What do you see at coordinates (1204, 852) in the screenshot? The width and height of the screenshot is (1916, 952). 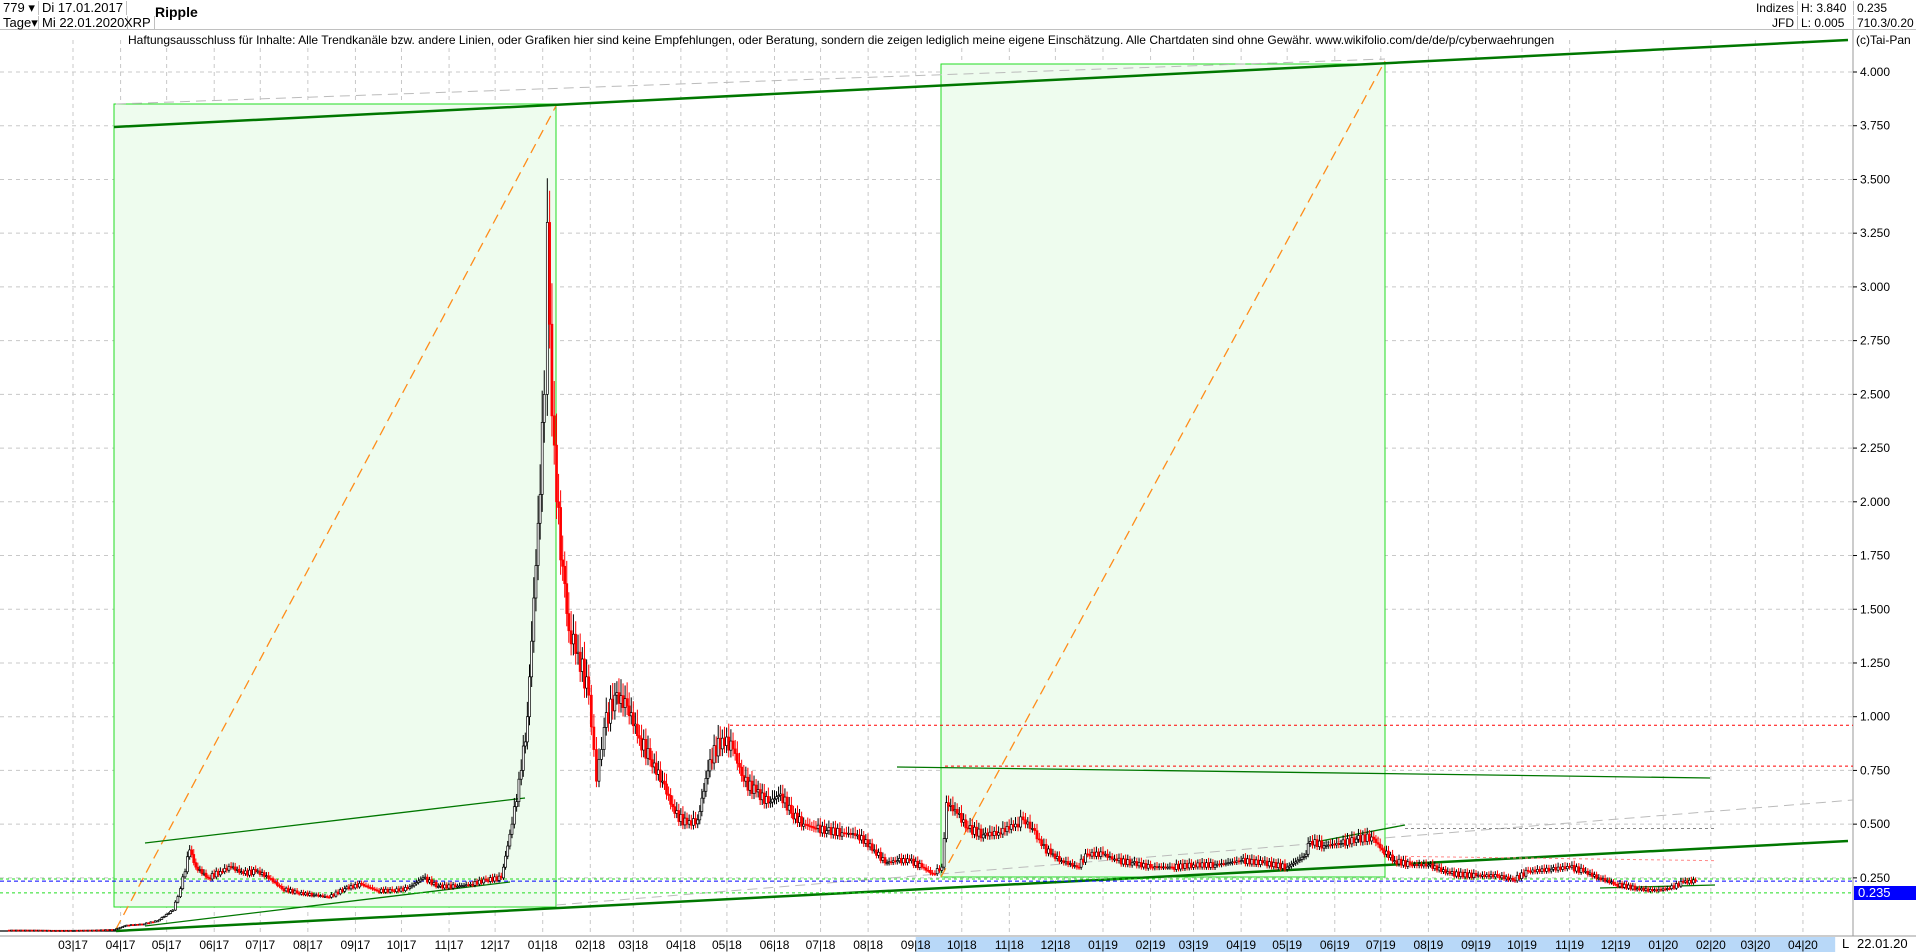 I see `gray-dashed-line` at bounding box center [1204, 852].